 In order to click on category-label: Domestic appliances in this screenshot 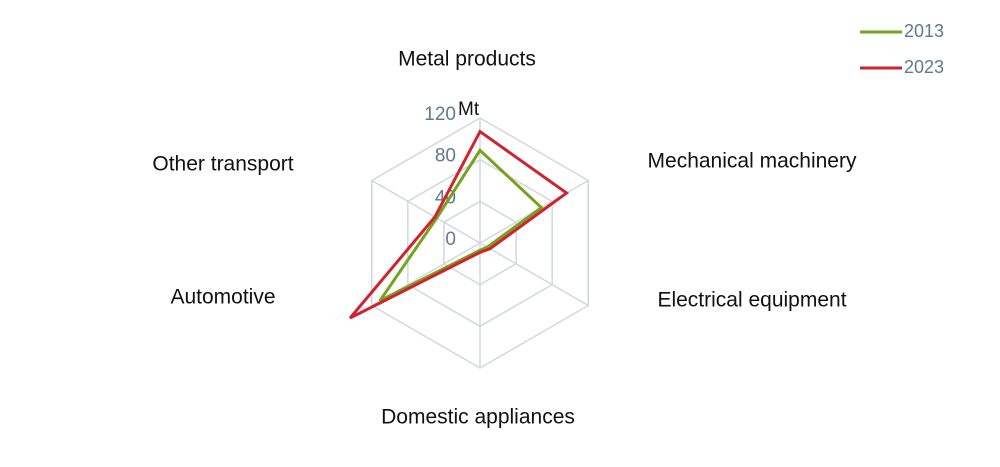, I will do `click(478, 417)`.